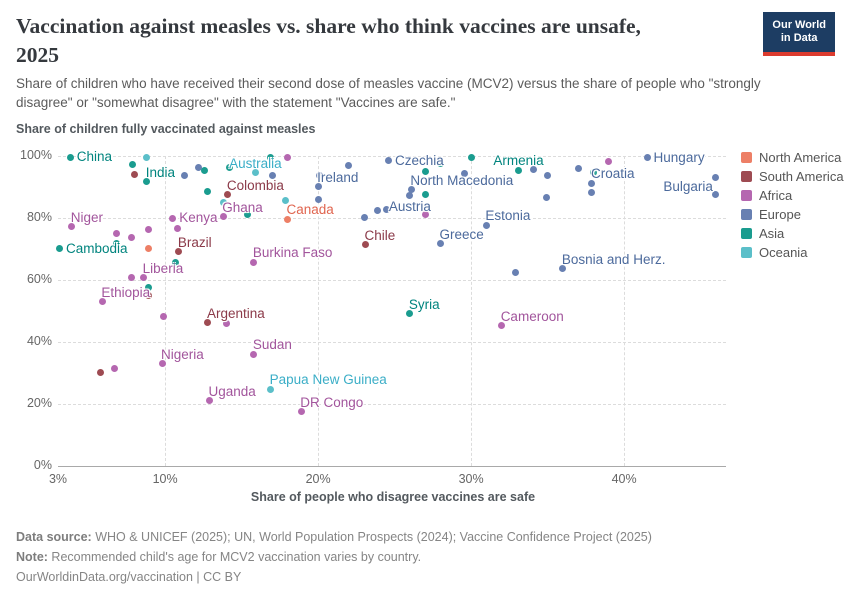 The width and height of the screenshot is (850, 600). Describe the element at coordinates (318, 187) in the screenshot. I see `data-point-ireland` at that location.